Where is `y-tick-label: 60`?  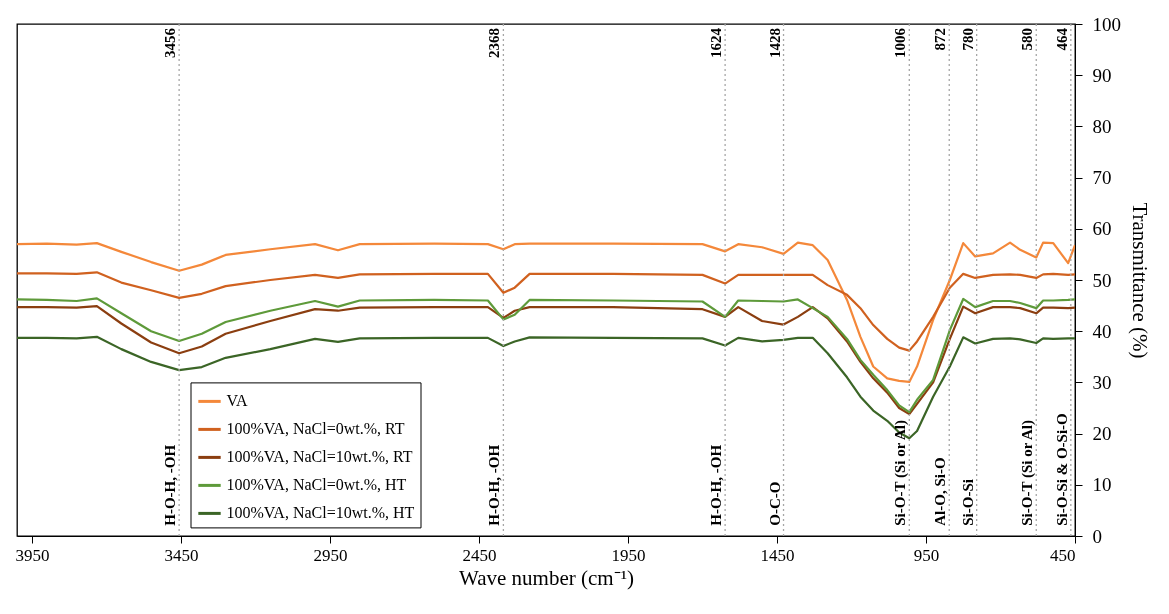 y-tick-label: 60 is located at coordinates (1102, 229).